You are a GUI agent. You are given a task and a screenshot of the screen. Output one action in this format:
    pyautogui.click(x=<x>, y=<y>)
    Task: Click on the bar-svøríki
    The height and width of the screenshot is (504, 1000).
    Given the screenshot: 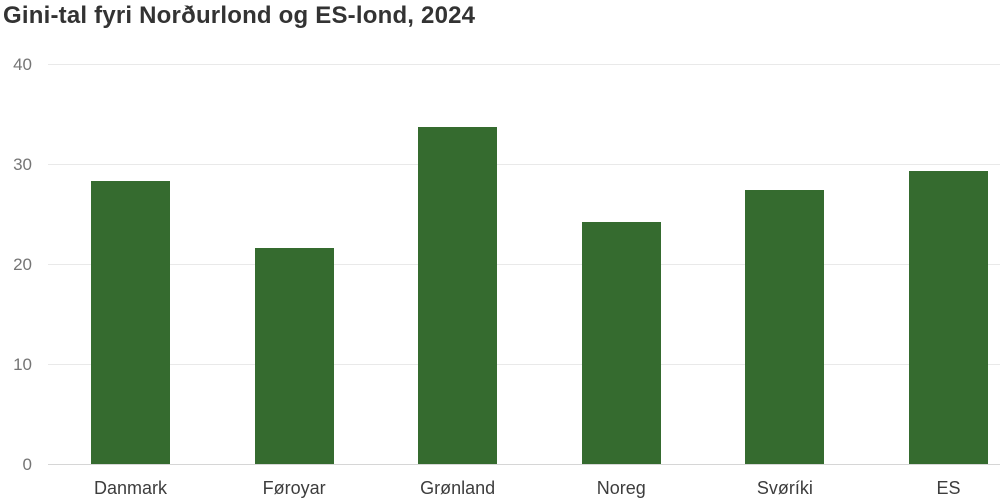 What is the action you would take?
    pyautogui.click(x=785, y=327)
    